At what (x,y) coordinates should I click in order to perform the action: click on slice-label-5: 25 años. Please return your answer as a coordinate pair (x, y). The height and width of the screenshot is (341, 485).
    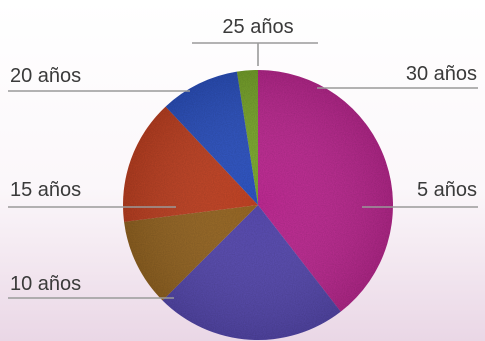
    Looking at the image, I should click on (257, 27).